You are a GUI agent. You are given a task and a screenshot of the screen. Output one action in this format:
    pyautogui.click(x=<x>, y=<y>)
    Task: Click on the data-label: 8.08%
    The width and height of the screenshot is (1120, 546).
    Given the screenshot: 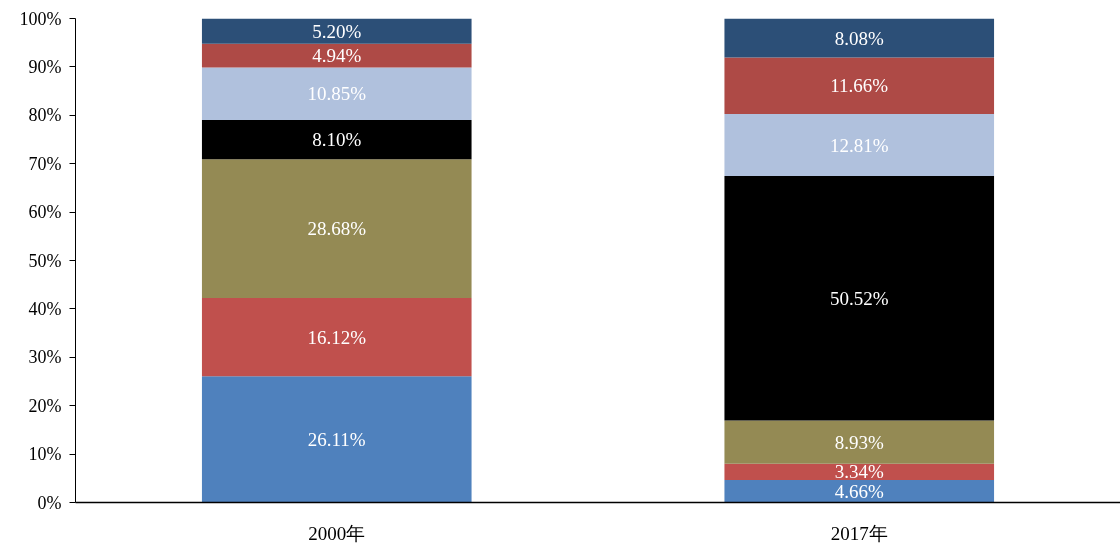 What is the action you would take?
    pyautogui.click(x=859, y=38)
    